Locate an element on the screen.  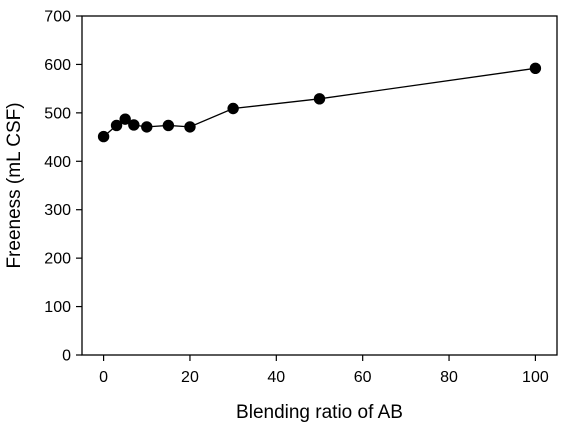
x-axis-title: Blending ratio of AB is located at coordinates (319, 412).